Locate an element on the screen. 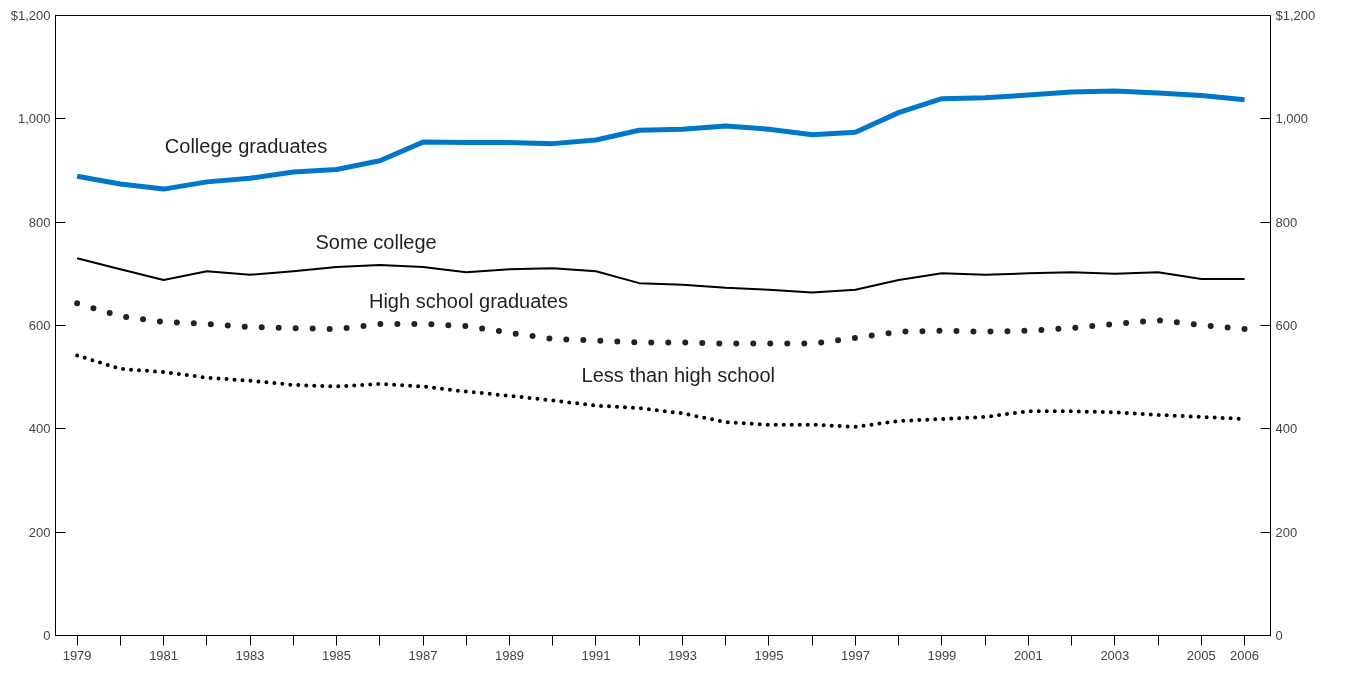 The image size is (1367, 673). y-tick-label: 1,000 is located at coordinates (34, 119).